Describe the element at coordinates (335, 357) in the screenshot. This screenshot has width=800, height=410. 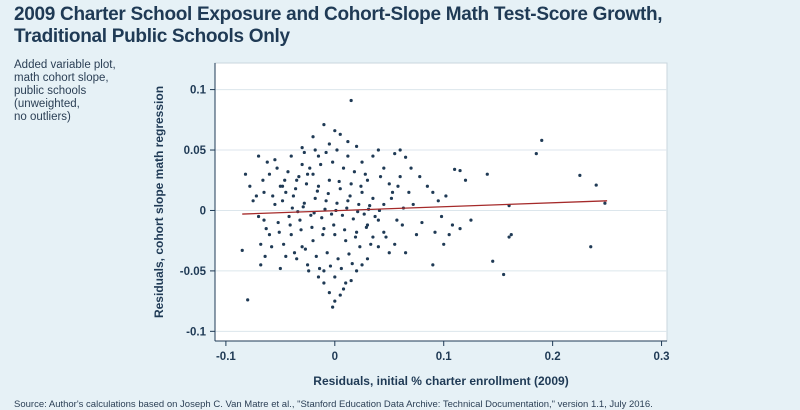
I see `x-tick-label-1: 0` at that location.